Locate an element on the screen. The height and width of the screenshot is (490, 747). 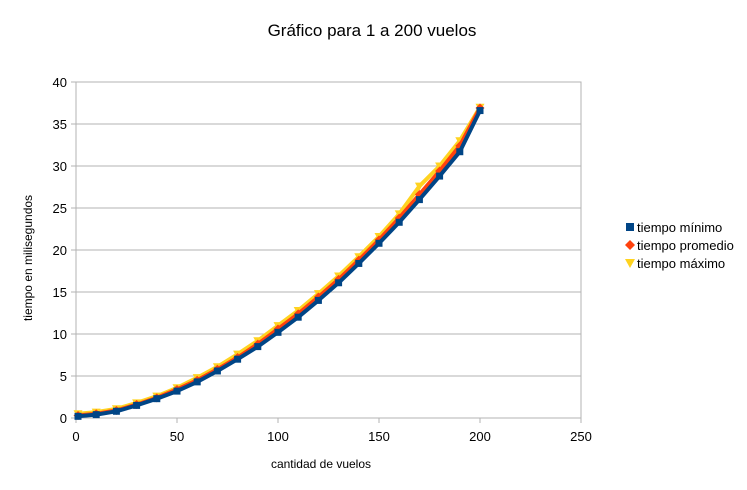
x-tick-label: 200 is located at coordinates (480, 436).